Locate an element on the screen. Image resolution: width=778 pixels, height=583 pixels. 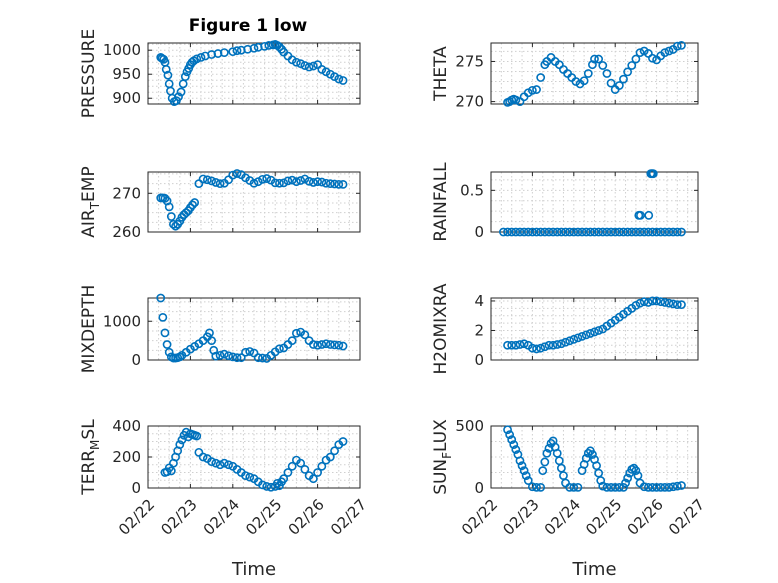
y-tick-label: 950 is located at coordinates (126, 74).